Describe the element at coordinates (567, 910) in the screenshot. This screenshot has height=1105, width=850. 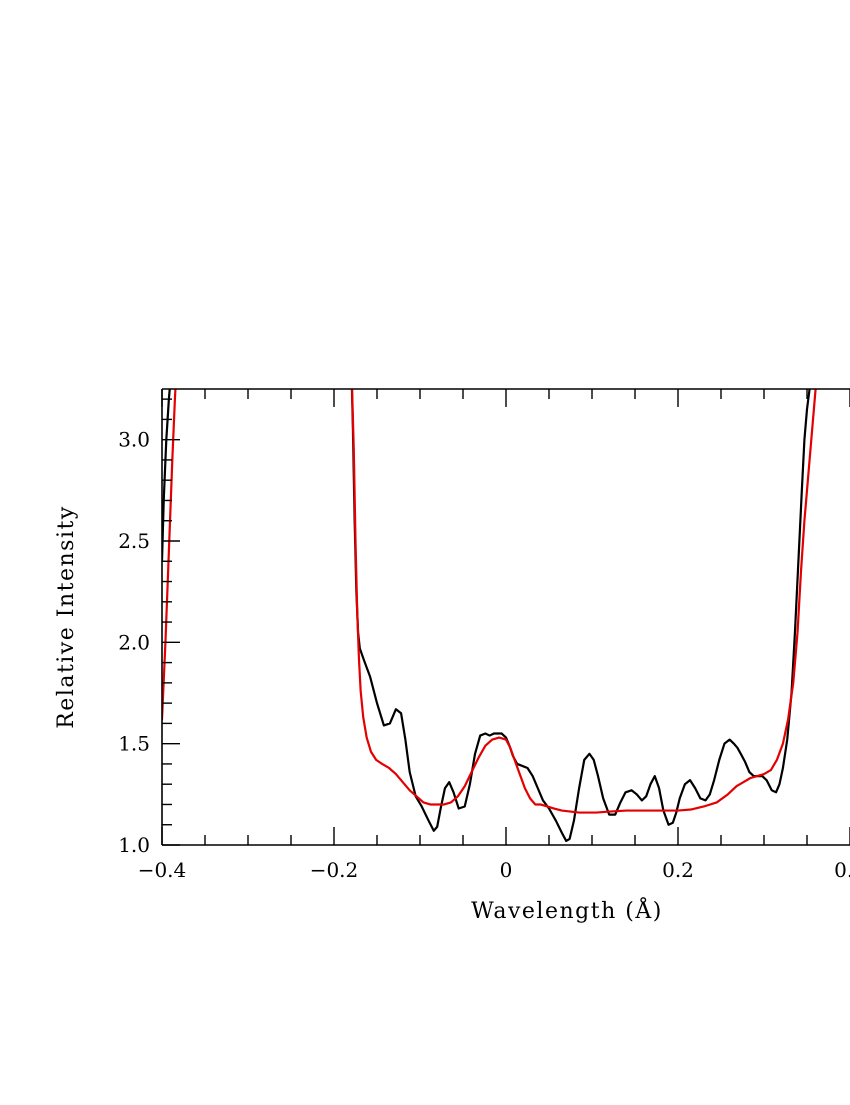
I see `x-axis-title: Wavelength (Å)` at that location.